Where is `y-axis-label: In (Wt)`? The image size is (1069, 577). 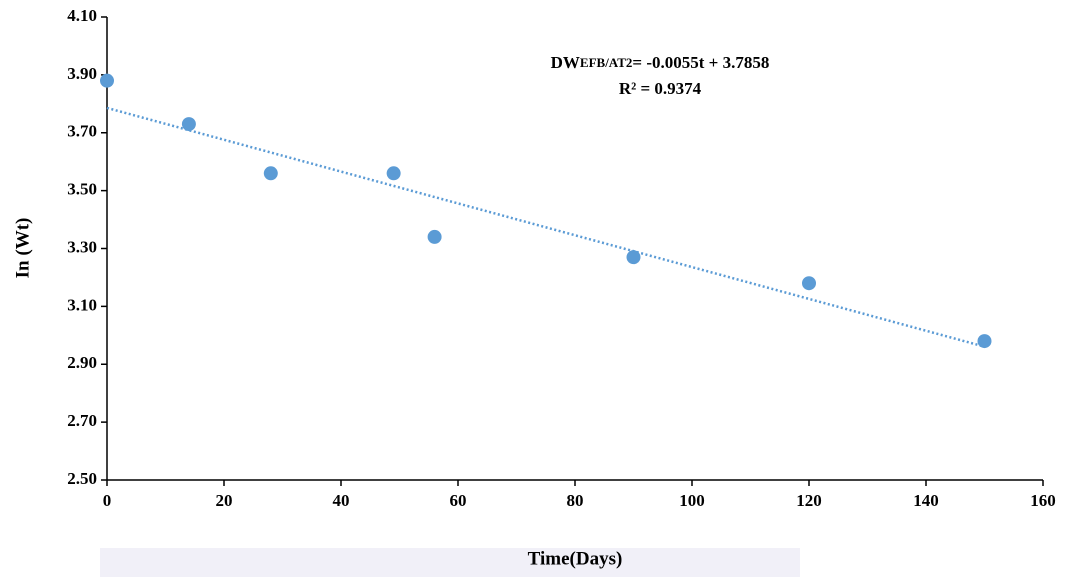 y-axis-label: In (Wt) is located at coordinates (22, 248).